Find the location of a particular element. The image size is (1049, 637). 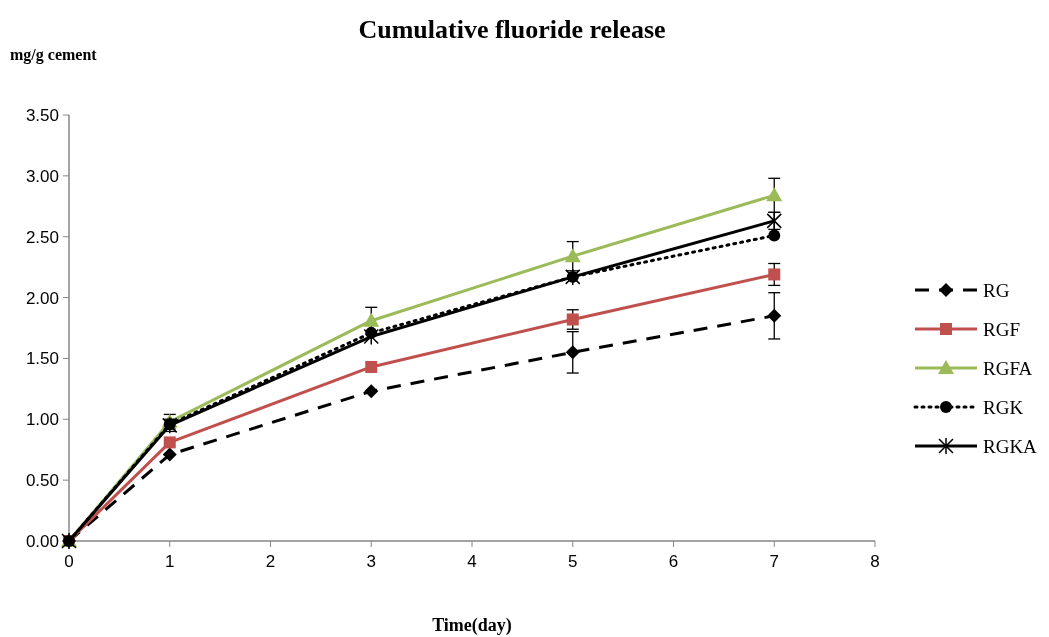

y-tick-label: 3.50 is located at coordinates (42, 115).